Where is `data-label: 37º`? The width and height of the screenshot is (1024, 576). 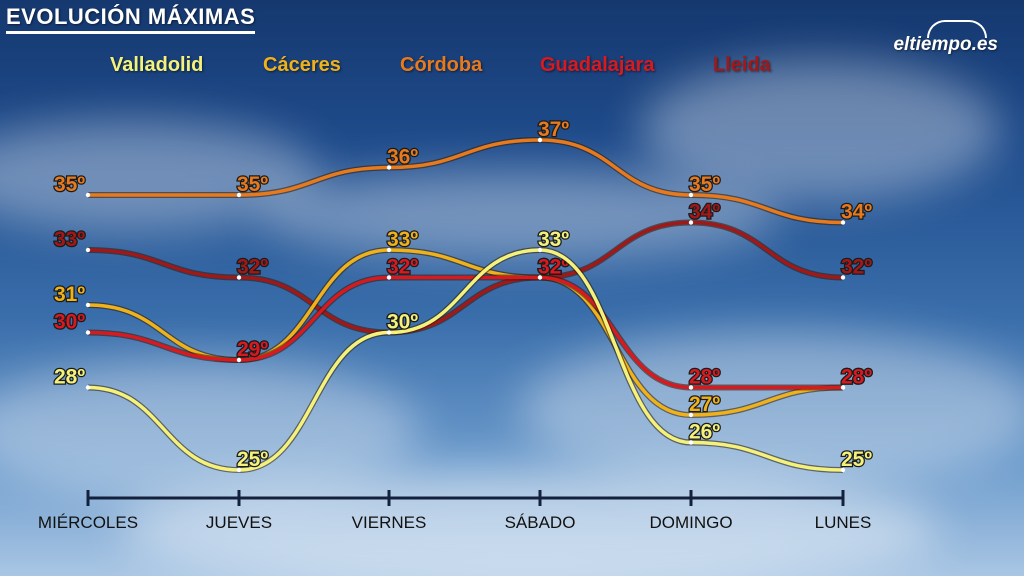
data-label: 37º is located at coordinates (553, 129).